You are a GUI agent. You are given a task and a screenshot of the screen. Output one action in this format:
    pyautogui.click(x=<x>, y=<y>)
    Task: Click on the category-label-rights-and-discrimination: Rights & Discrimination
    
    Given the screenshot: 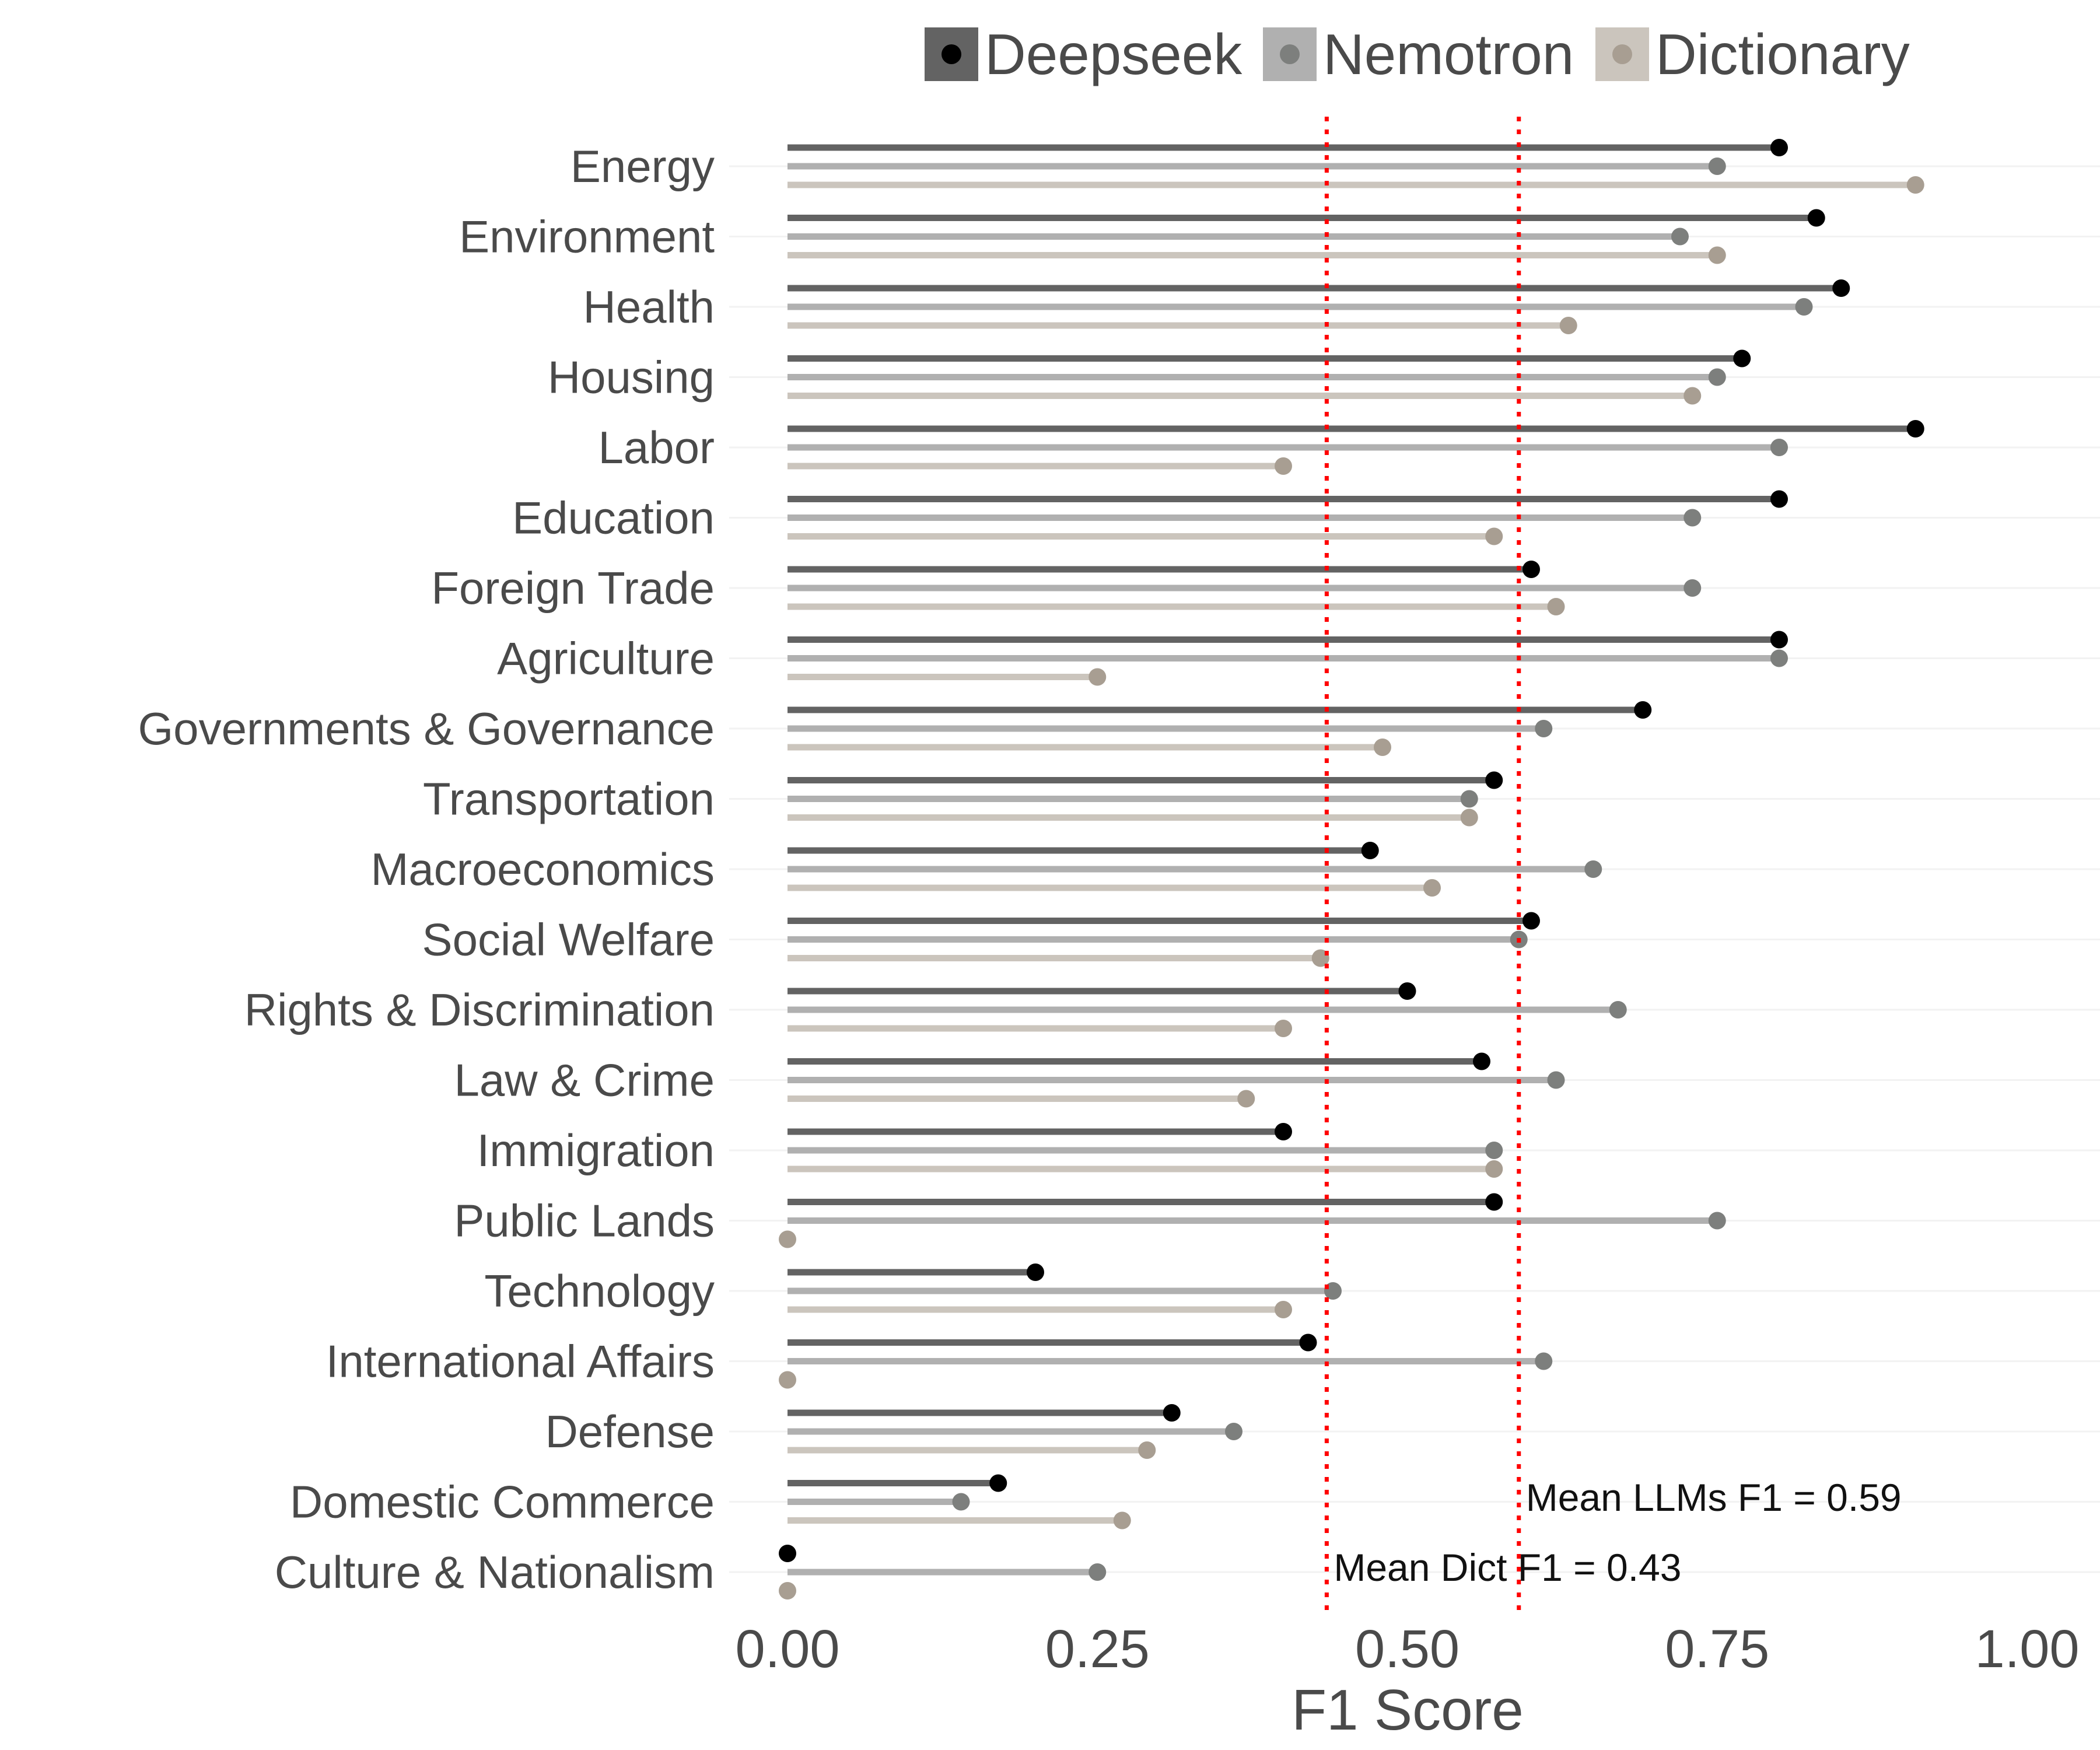 What is the action you would take?
    pyautogui.click(x=480, y=1009)
    